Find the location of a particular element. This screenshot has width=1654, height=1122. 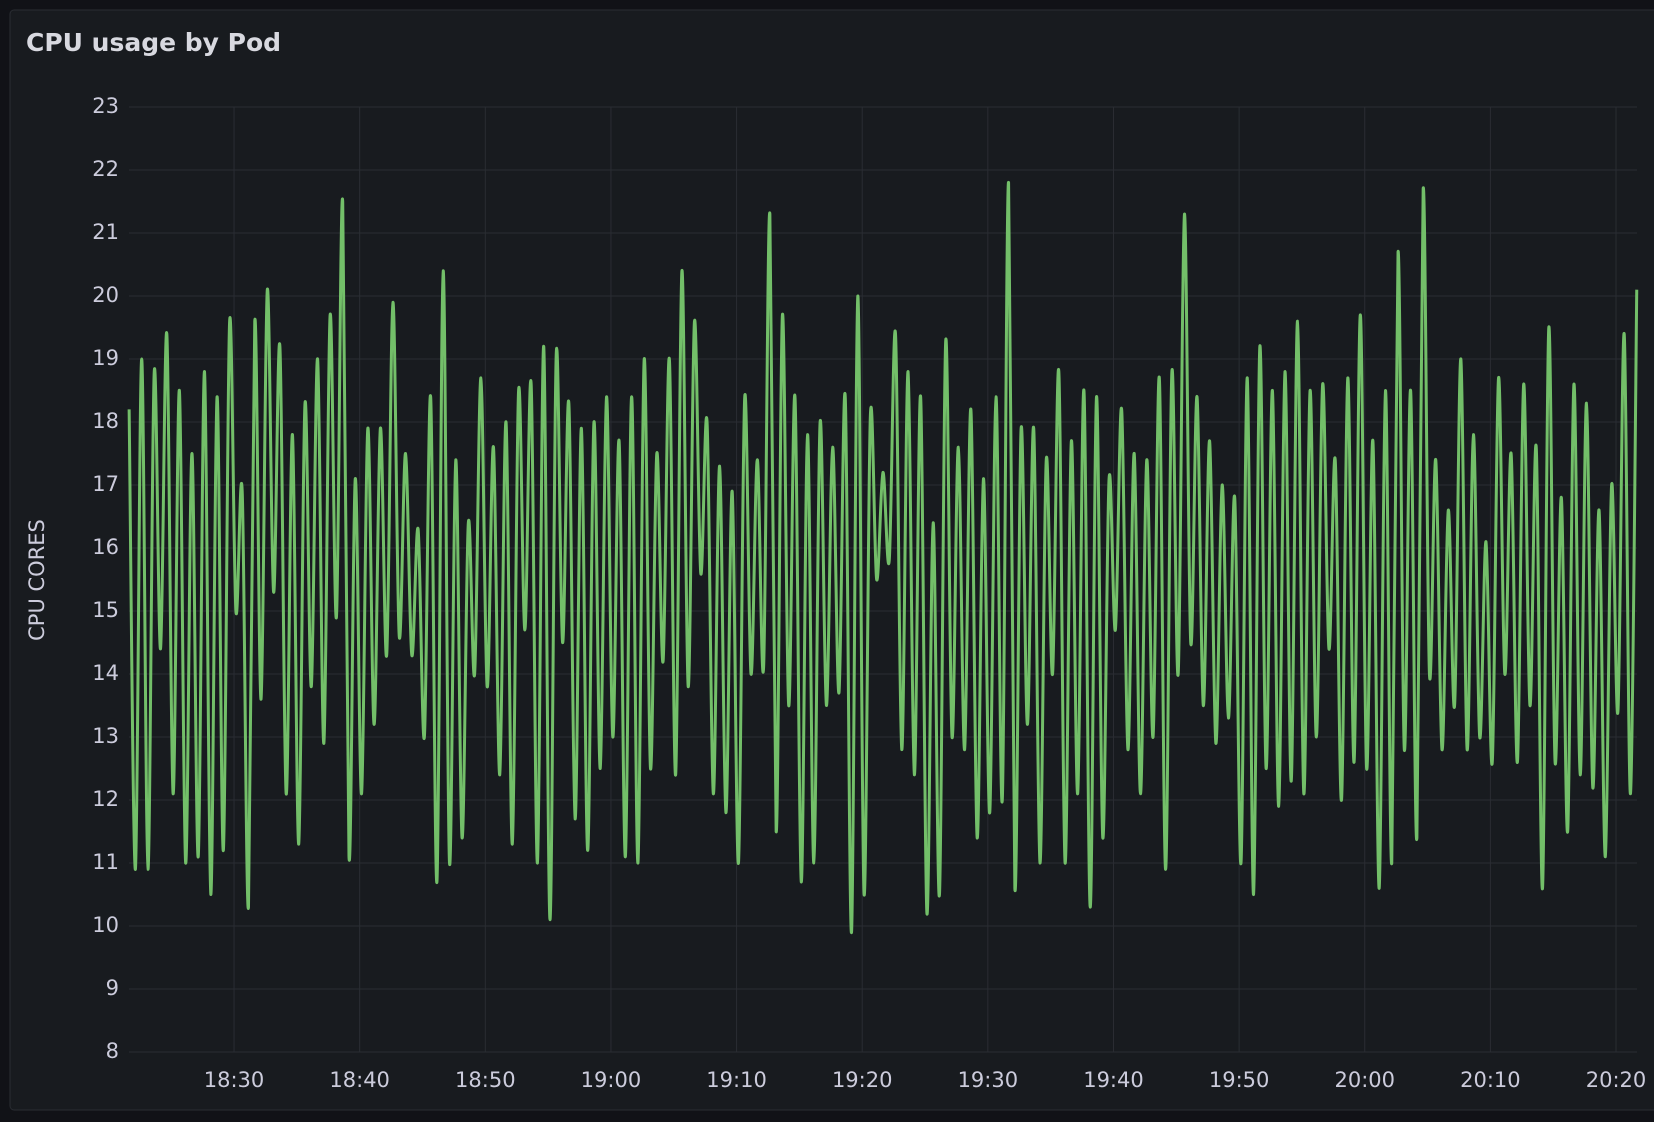

y-tick-label: 8 is located at coordinates (112, 1051).